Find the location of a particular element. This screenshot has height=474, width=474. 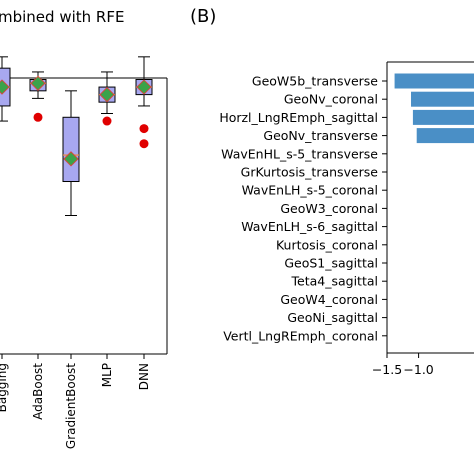

x-tick-label: AdaBoost is located at coordinates (38, 391).